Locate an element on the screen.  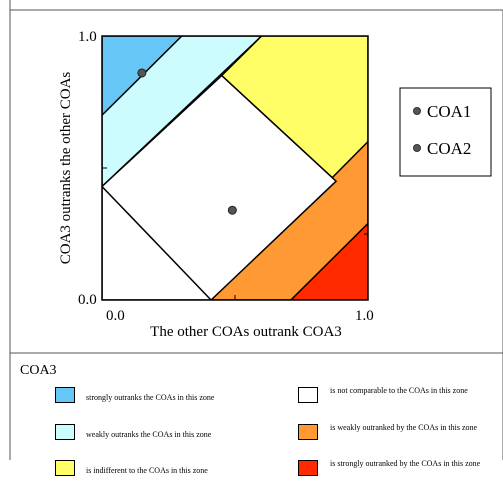
x-tick-right: 1.0 is located at coordinates (364, 316).